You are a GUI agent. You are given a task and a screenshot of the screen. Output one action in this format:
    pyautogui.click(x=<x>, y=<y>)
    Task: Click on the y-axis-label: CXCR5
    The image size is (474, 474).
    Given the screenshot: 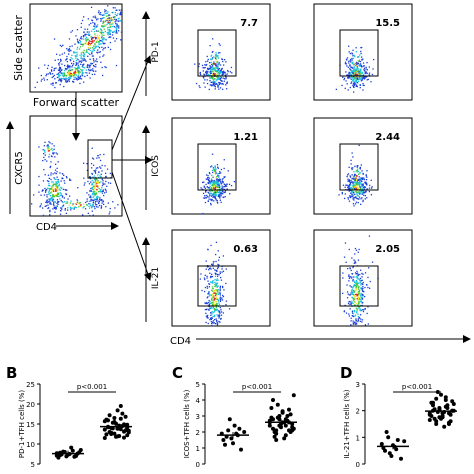 What is the action you would take?
    pyautogui.click(x=19, y=167)
    